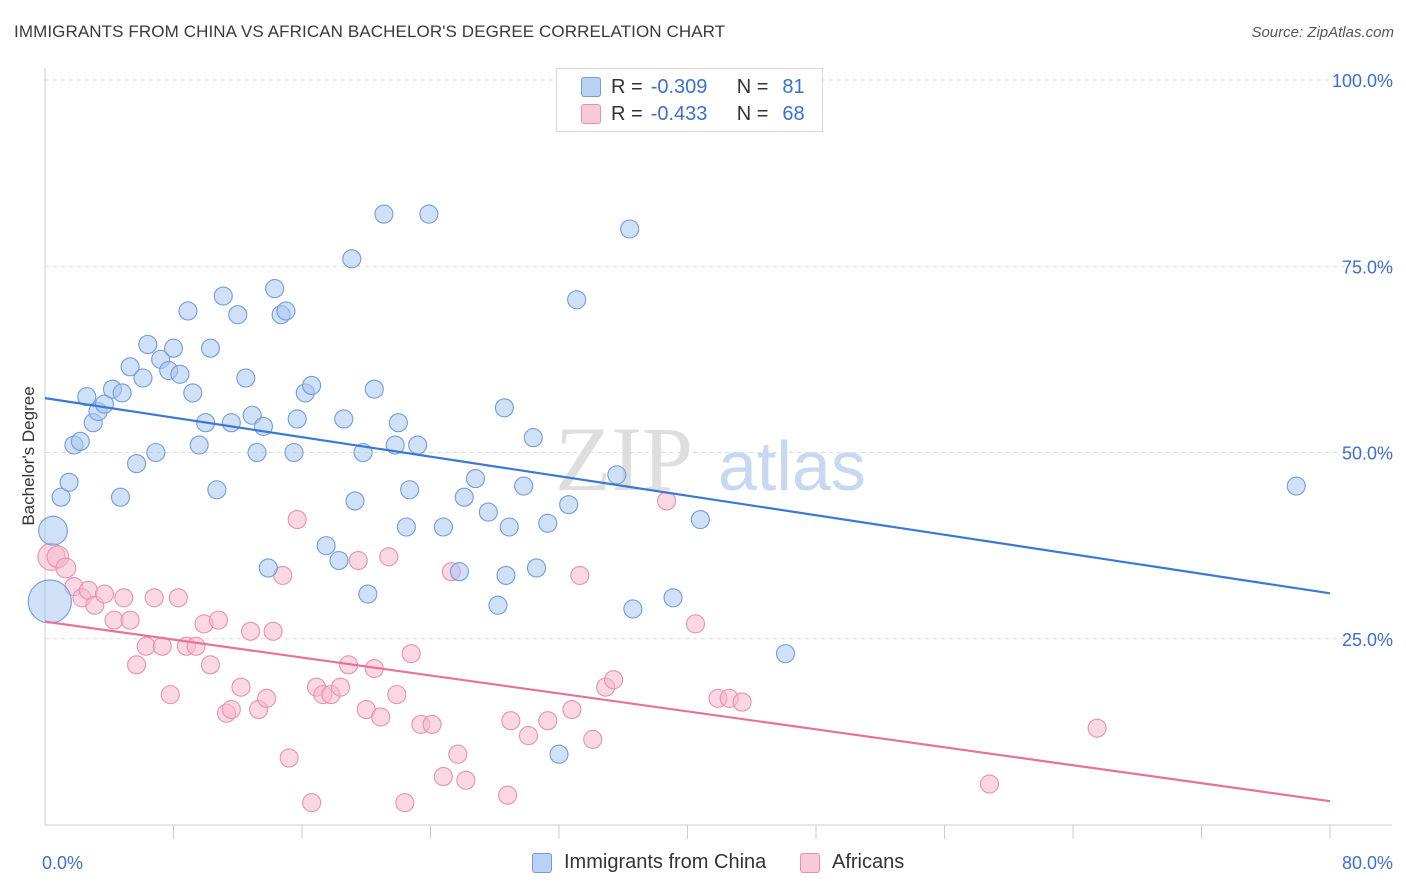  Describe the element at coordinates (793, 113) in the screenshot. I see `legend-n-value: 68` at that location.